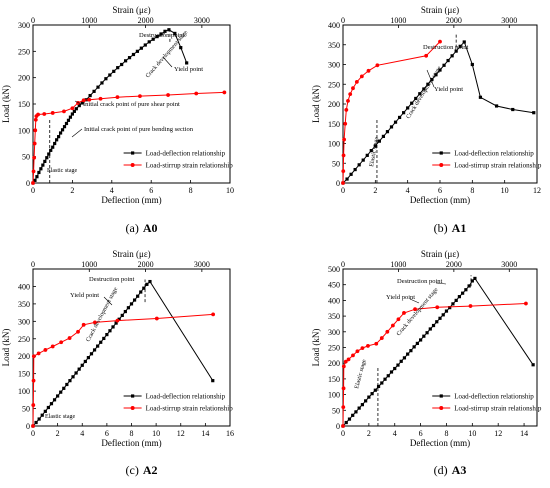 The height and width of the screenshot is (488, 550). Describe the element at coordinates (398, 20) in the screenshot. I see `x2-tick-label: 1000` at that location.